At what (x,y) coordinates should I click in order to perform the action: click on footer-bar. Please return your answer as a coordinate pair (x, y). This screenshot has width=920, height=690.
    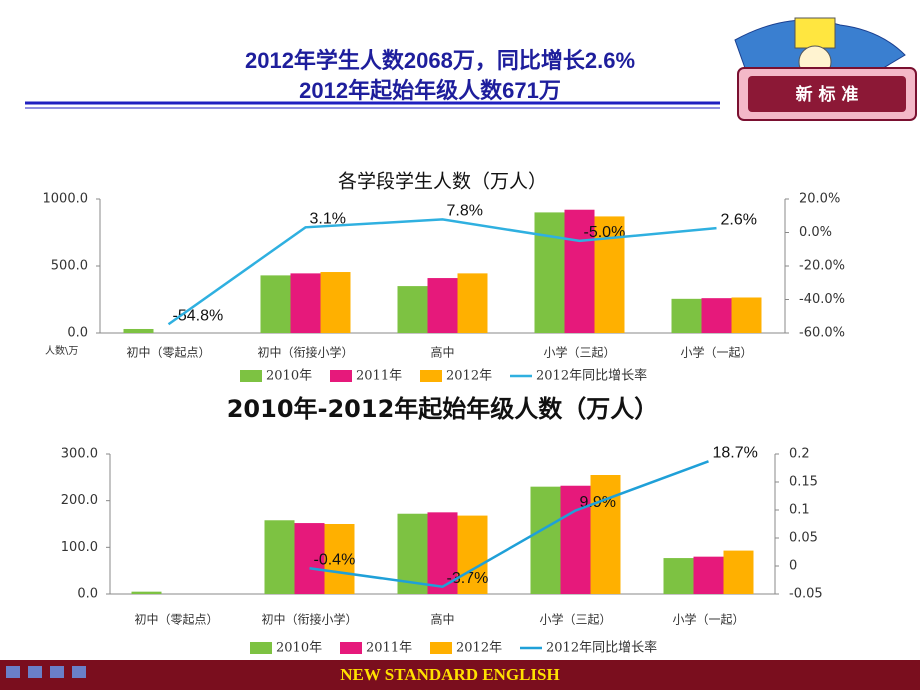
    Looking at the image, I should click on (460, 675).